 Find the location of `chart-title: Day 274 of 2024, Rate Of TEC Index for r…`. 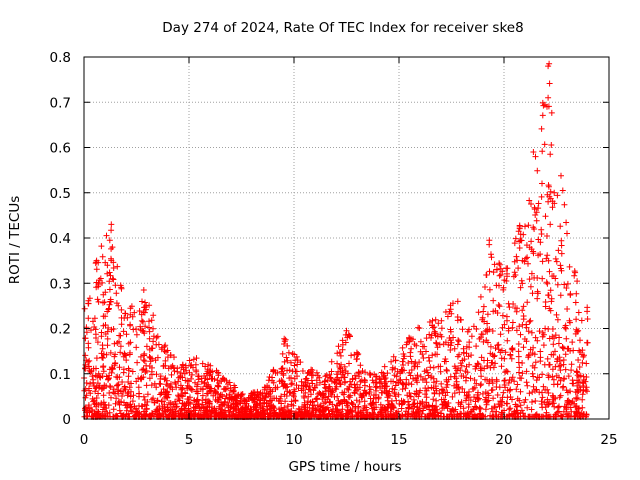

chart-title: Day 274 of 2024, Rate Of TEC Index for r… is located at coordinates (342, 28).